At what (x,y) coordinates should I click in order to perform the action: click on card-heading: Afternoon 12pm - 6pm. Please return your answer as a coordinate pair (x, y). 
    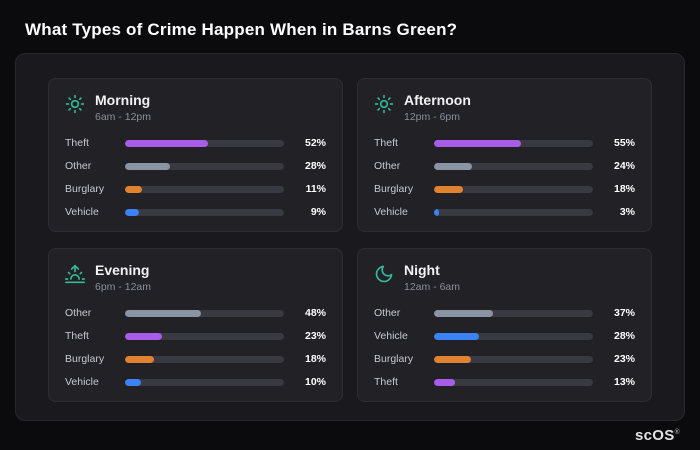
    Looking at the image, I should click on (437, 107).